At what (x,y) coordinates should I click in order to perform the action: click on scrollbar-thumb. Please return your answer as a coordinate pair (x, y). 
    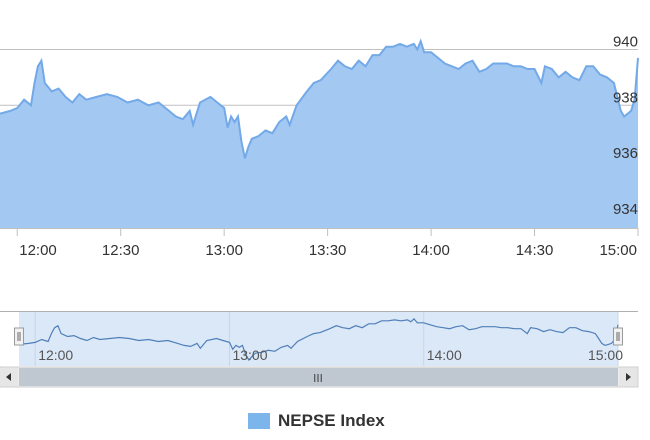
    Looking at the image, I should click on (318, 377).